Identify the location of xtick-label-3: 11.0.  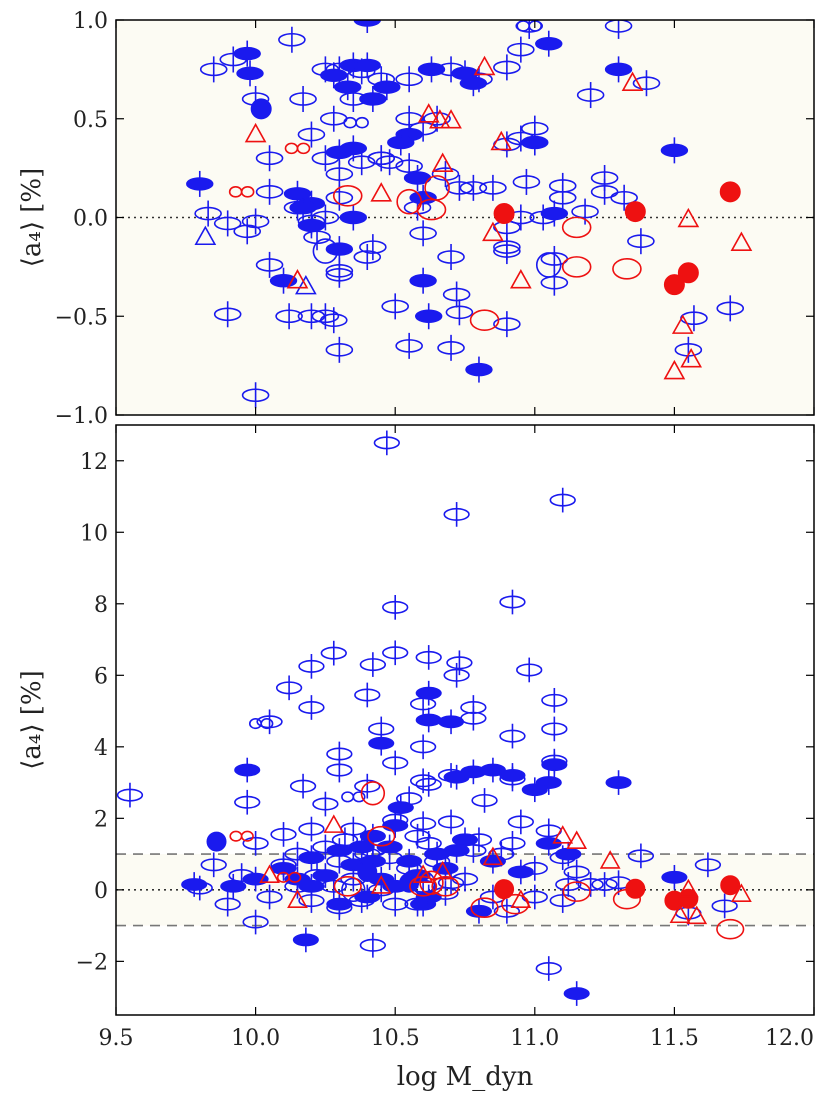
(534, 1038).